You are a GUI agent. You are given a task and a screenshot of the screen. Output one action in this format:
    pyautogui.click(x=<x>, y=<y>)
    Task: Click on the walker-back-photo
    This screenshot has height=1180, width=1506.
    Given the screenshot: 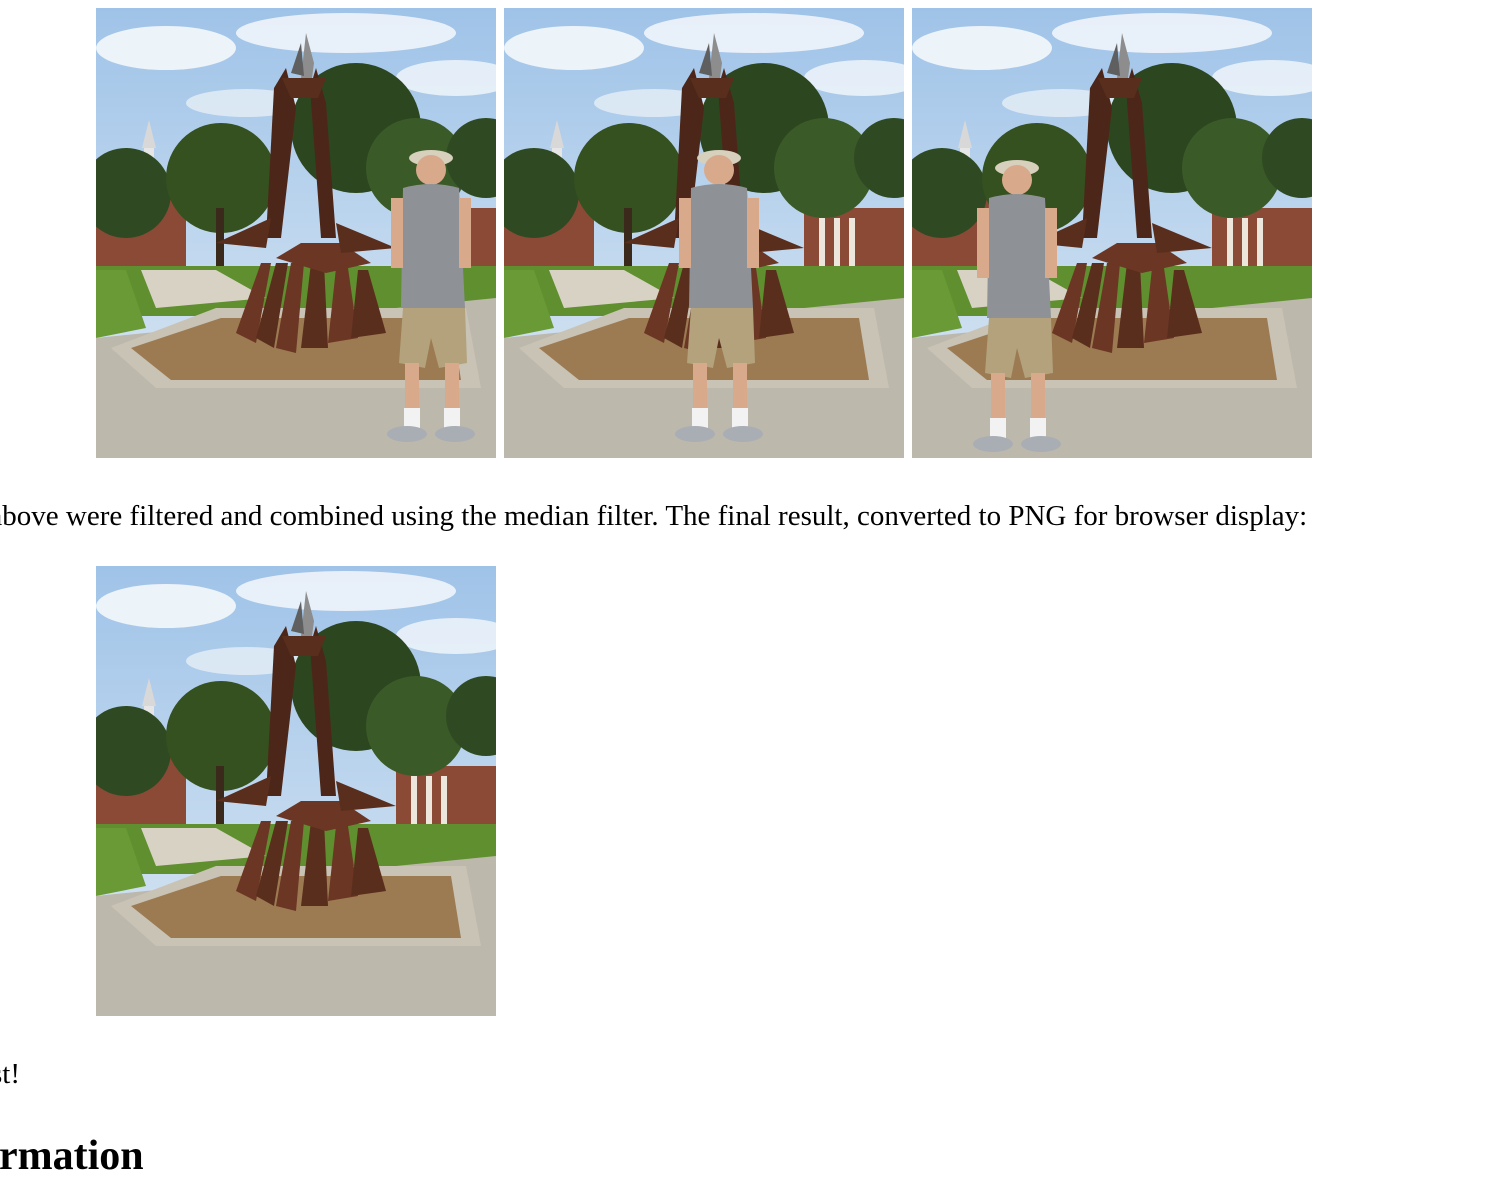 What is the action you would take?
    pyautogui.click(x=1112, y=233)
    